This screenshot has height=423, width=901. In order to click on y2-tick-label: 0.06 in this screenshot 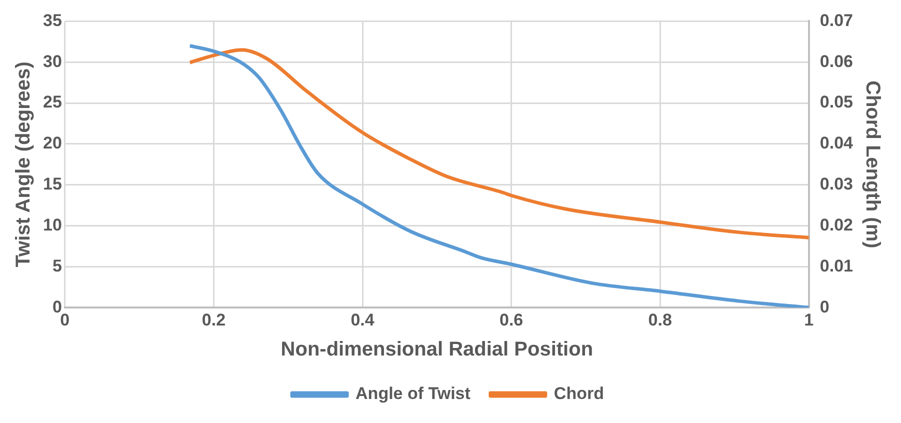, I will do `click(837, 61)`.